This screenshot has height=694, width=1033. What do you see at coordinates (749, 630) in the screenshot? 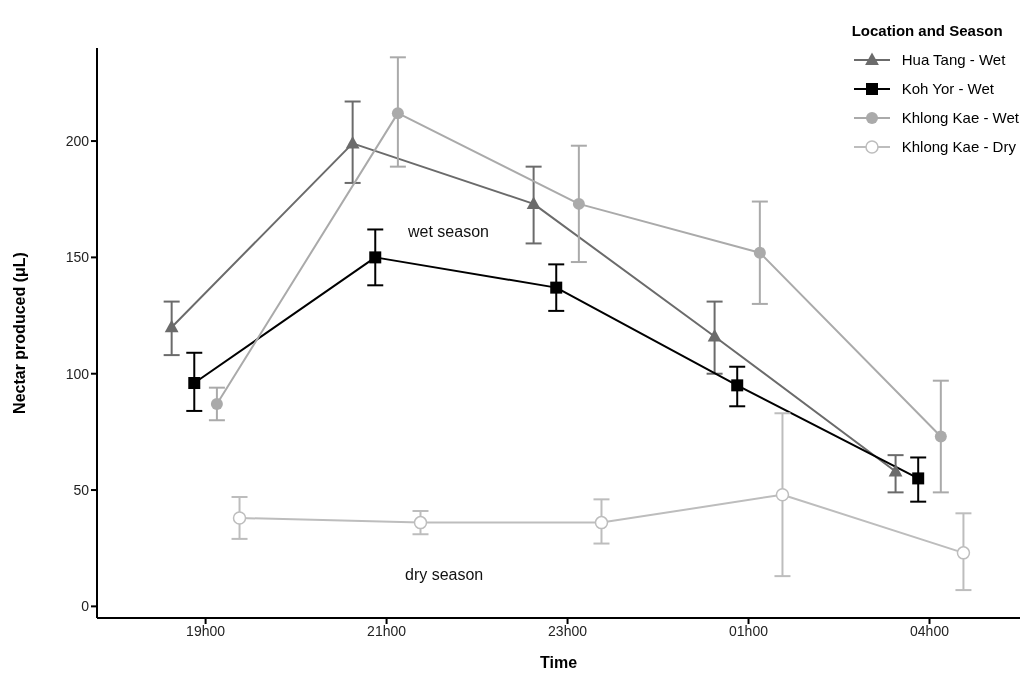
I see `x-tick-label: 01h00` at bounding box center [749, 630].